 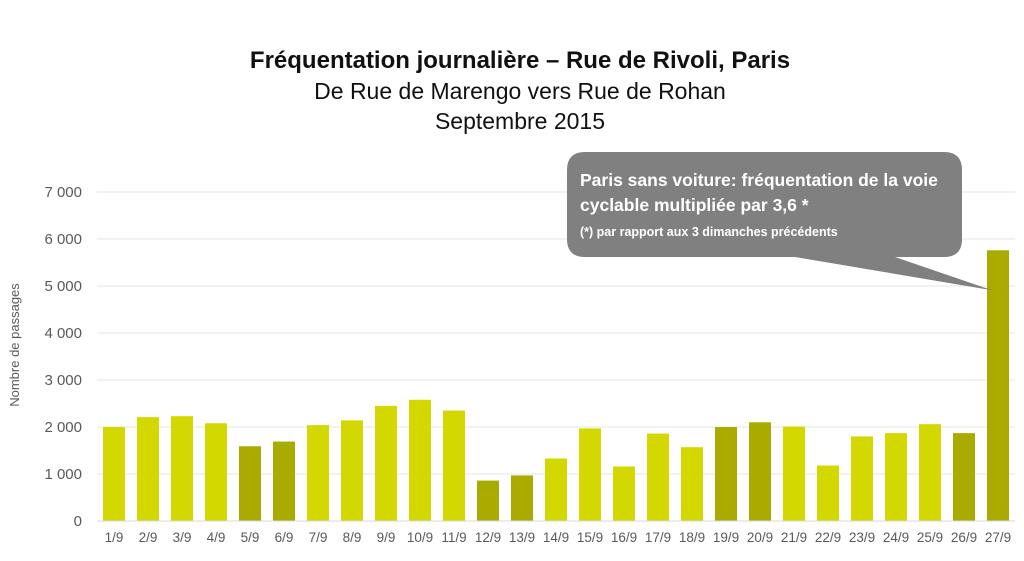 What do you see at coordinates (250, 537) in the screenshot?
I see `x-tick-label: 5/9` at bounding box center [250, 537].